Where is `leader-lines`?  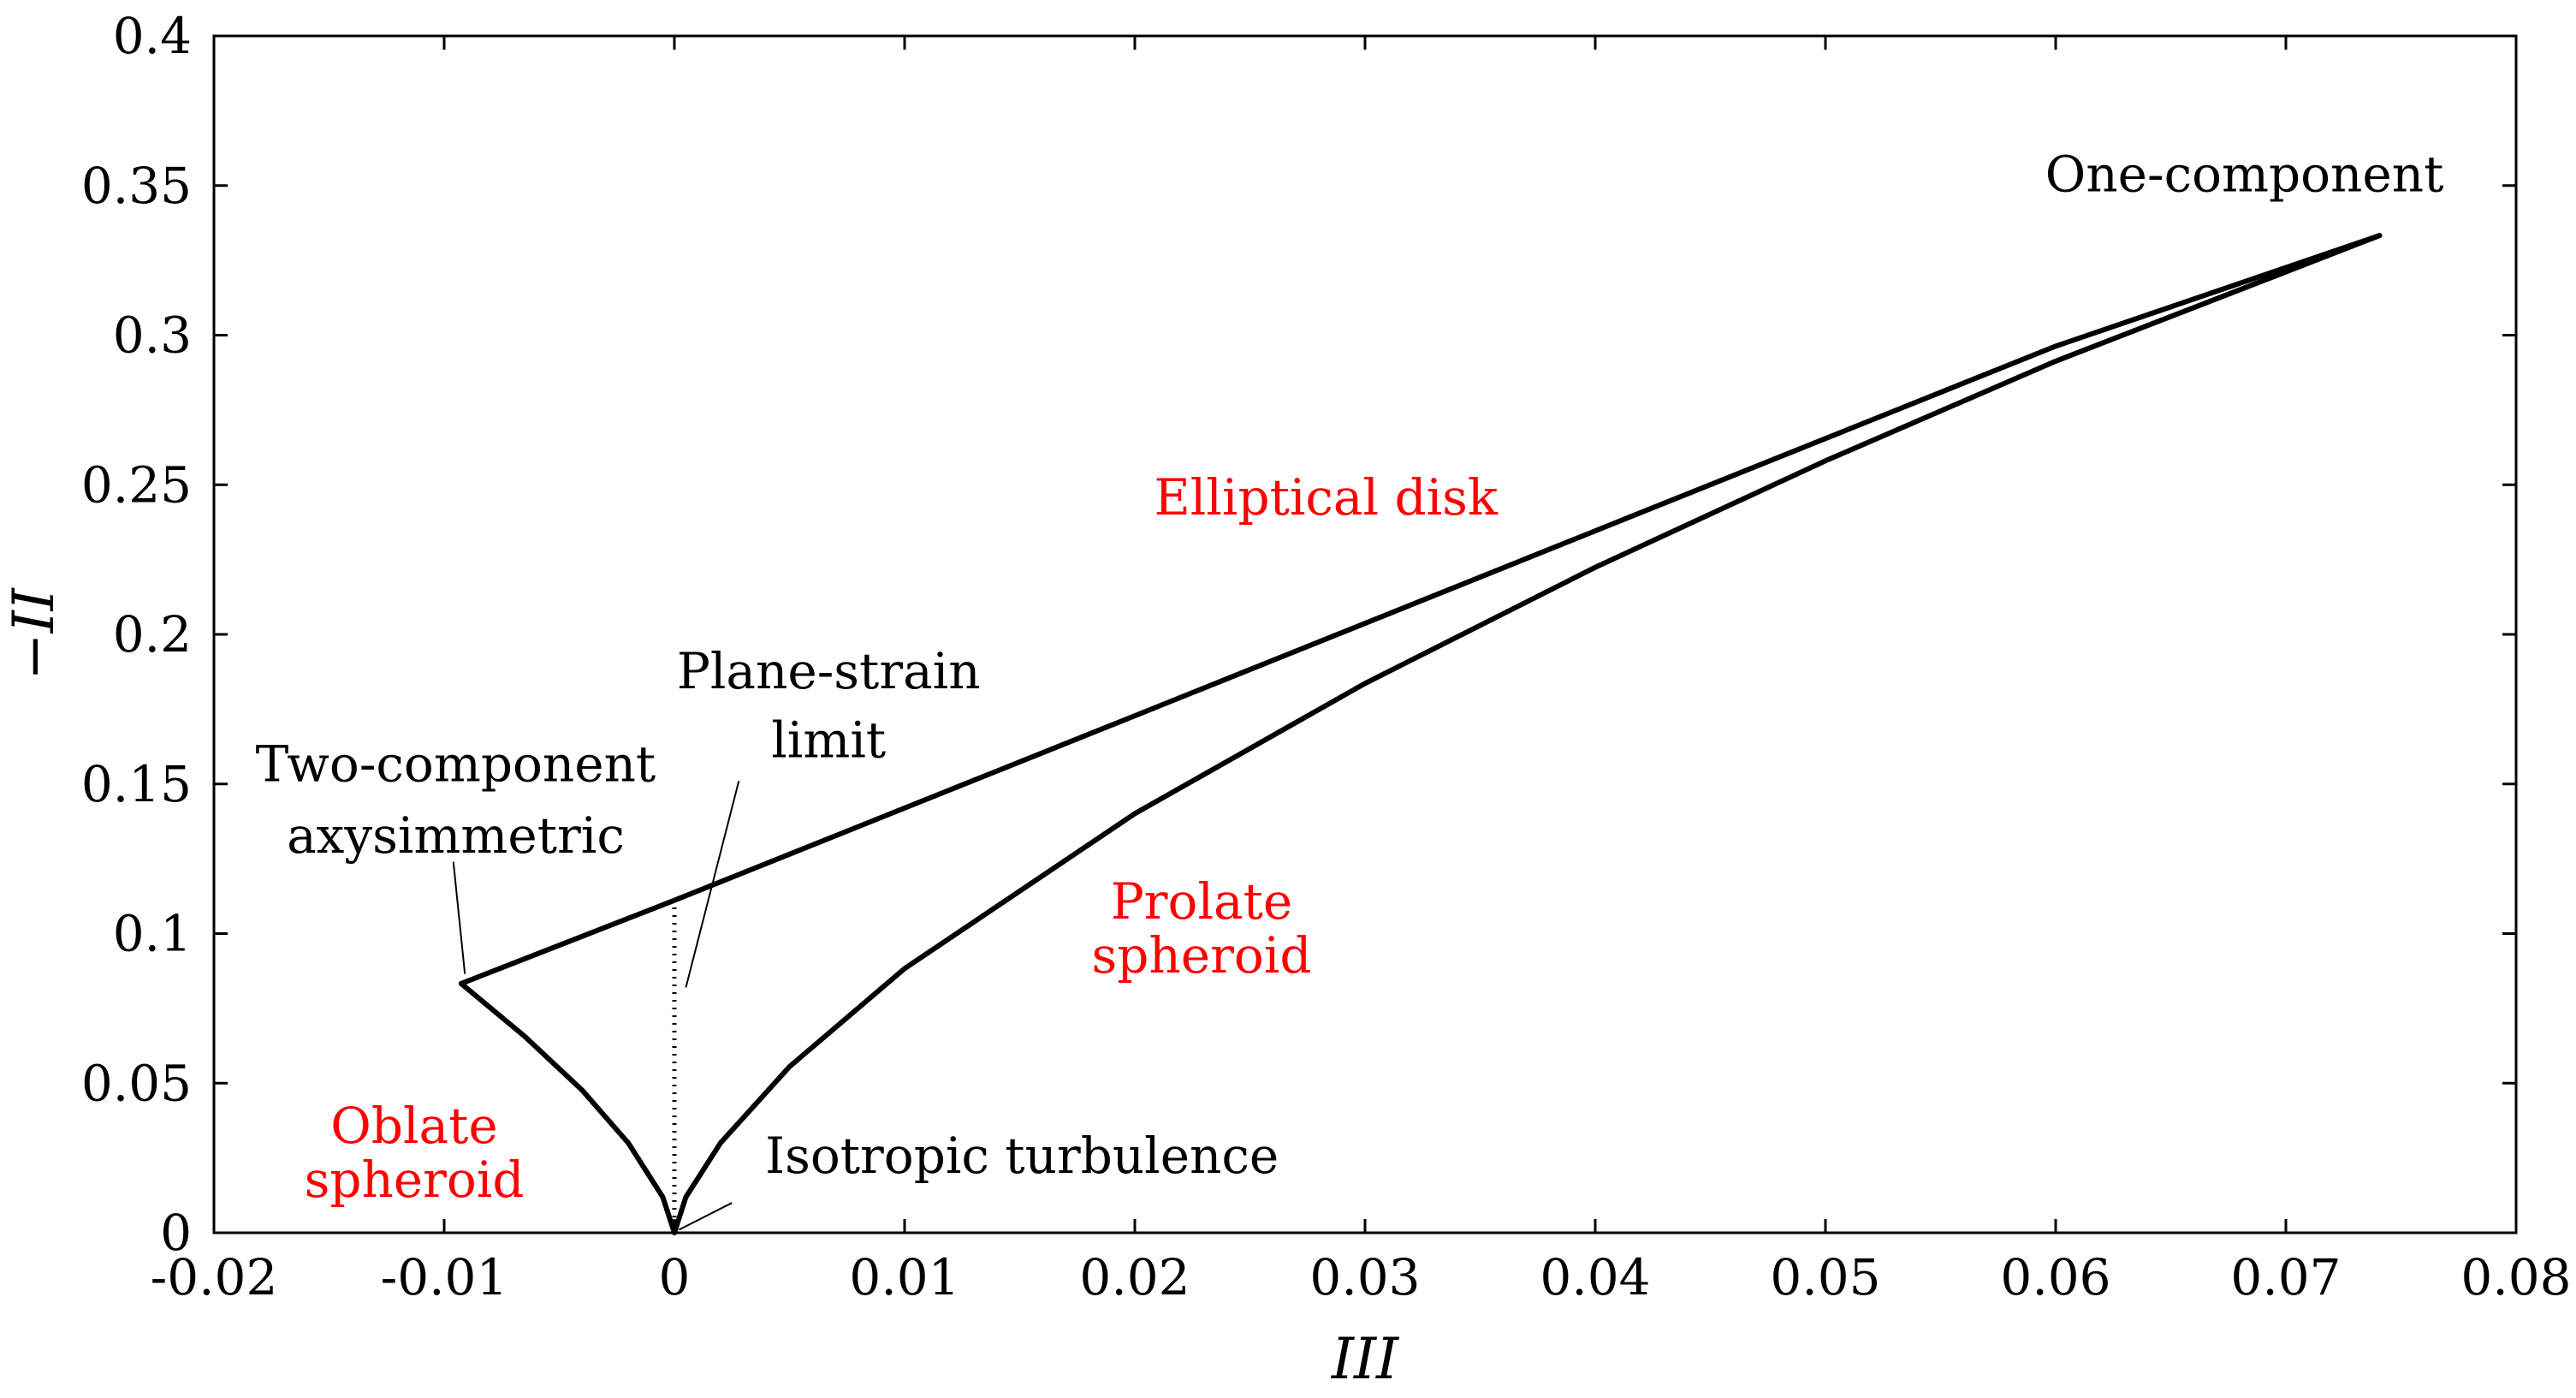
leader-lines is located at coordinates (596, 1006).